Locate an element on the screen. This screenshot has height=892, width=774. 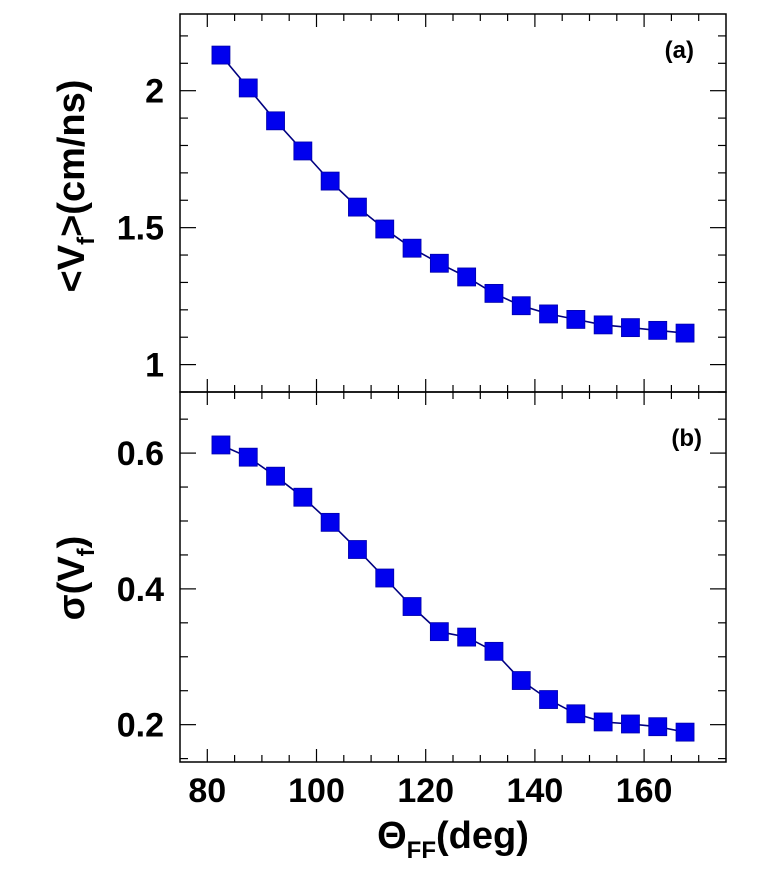
y-tick-label: 1 is located at coordinates (154, 366).